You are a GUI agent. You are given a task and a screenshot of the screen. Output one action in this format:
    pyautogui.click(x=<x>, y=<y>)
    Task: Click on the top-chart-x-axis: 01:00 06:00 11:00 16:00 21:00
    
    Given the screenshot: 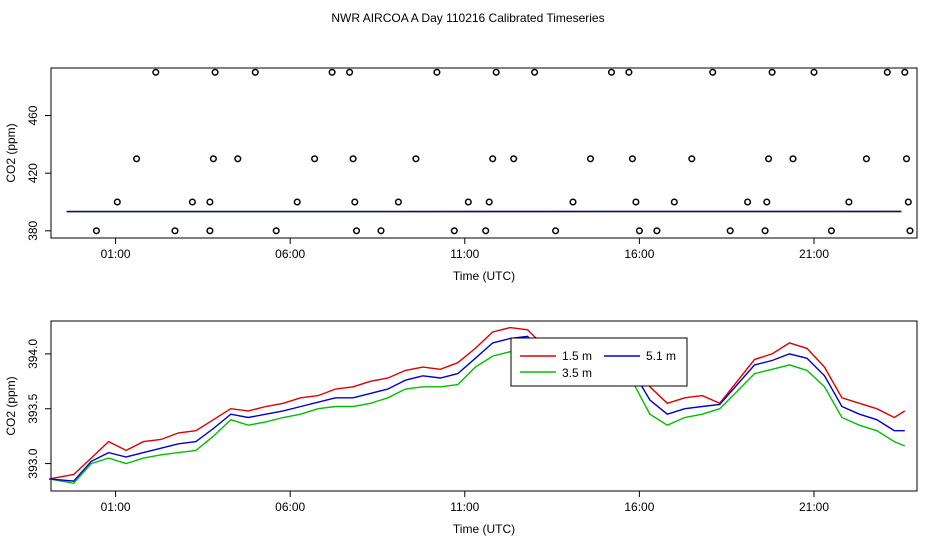 What is the action you would take?
    pyautogui.click(x=465, y=249)
    